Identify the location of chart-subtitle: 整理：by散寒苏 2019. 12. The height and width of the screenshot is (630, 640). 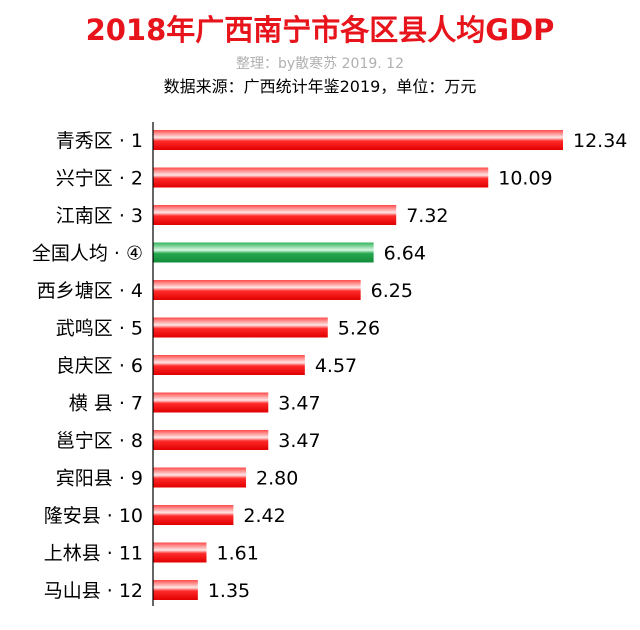
(320, 63).